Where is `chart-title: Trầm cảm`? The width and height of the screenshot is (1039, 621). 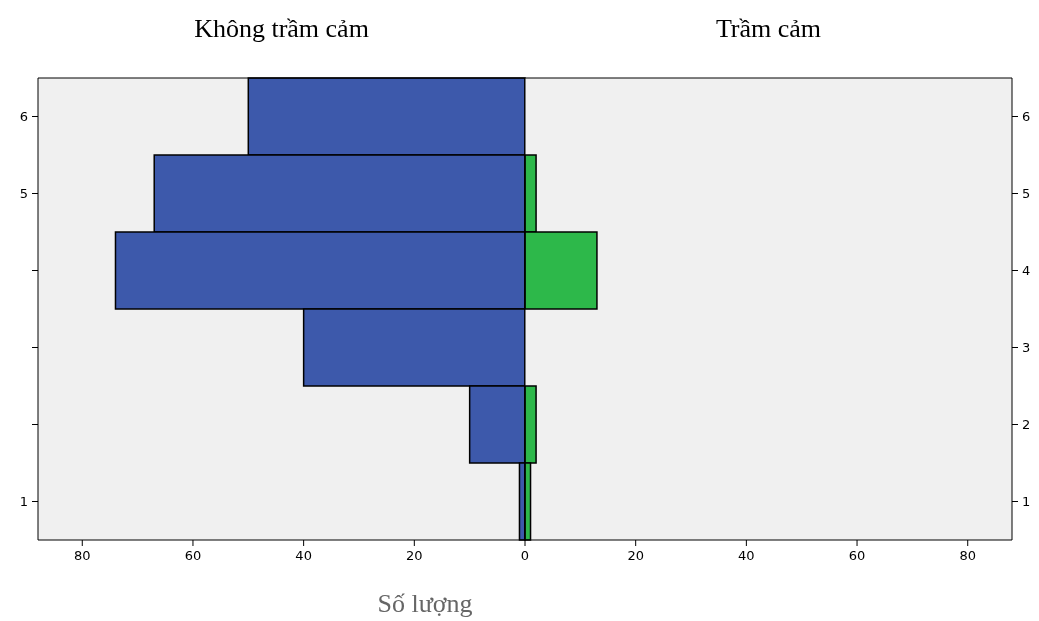
chart-title: Trầm cảm is located at coordinates (768, 28).